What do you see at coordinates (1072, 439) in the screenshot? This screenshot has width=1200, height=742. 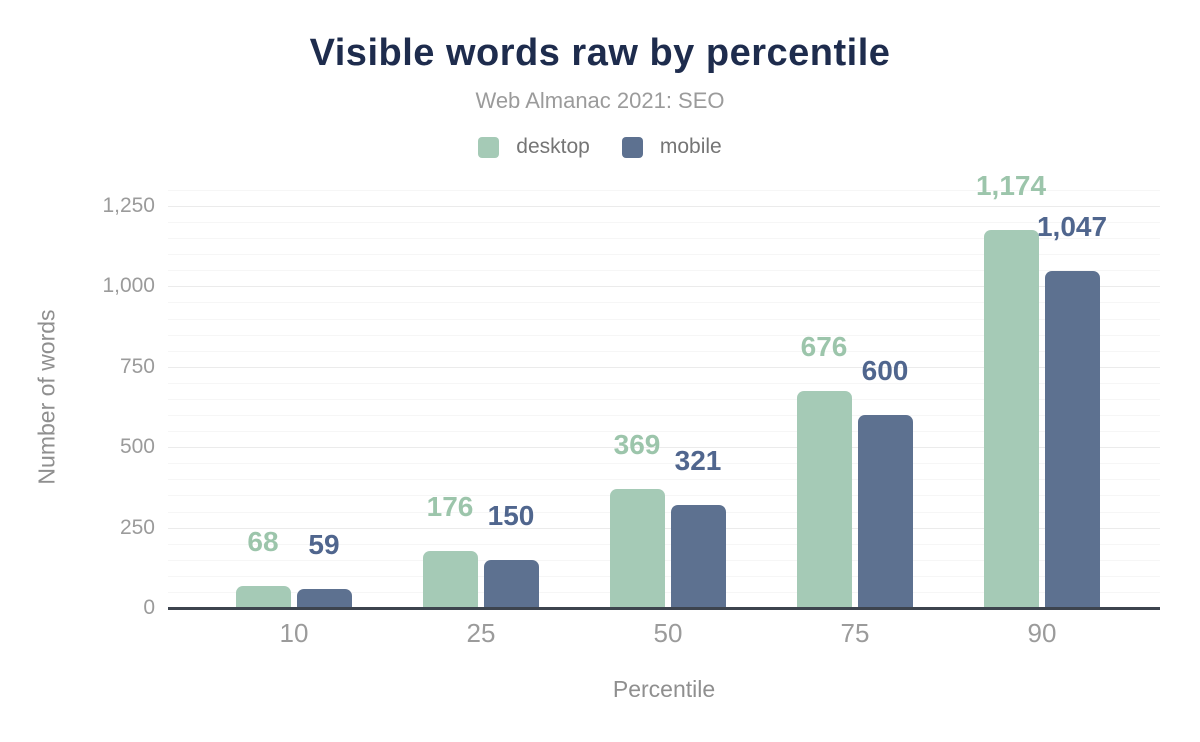 I see `bar-mobile-p90` at bounding box center [1072, 439].